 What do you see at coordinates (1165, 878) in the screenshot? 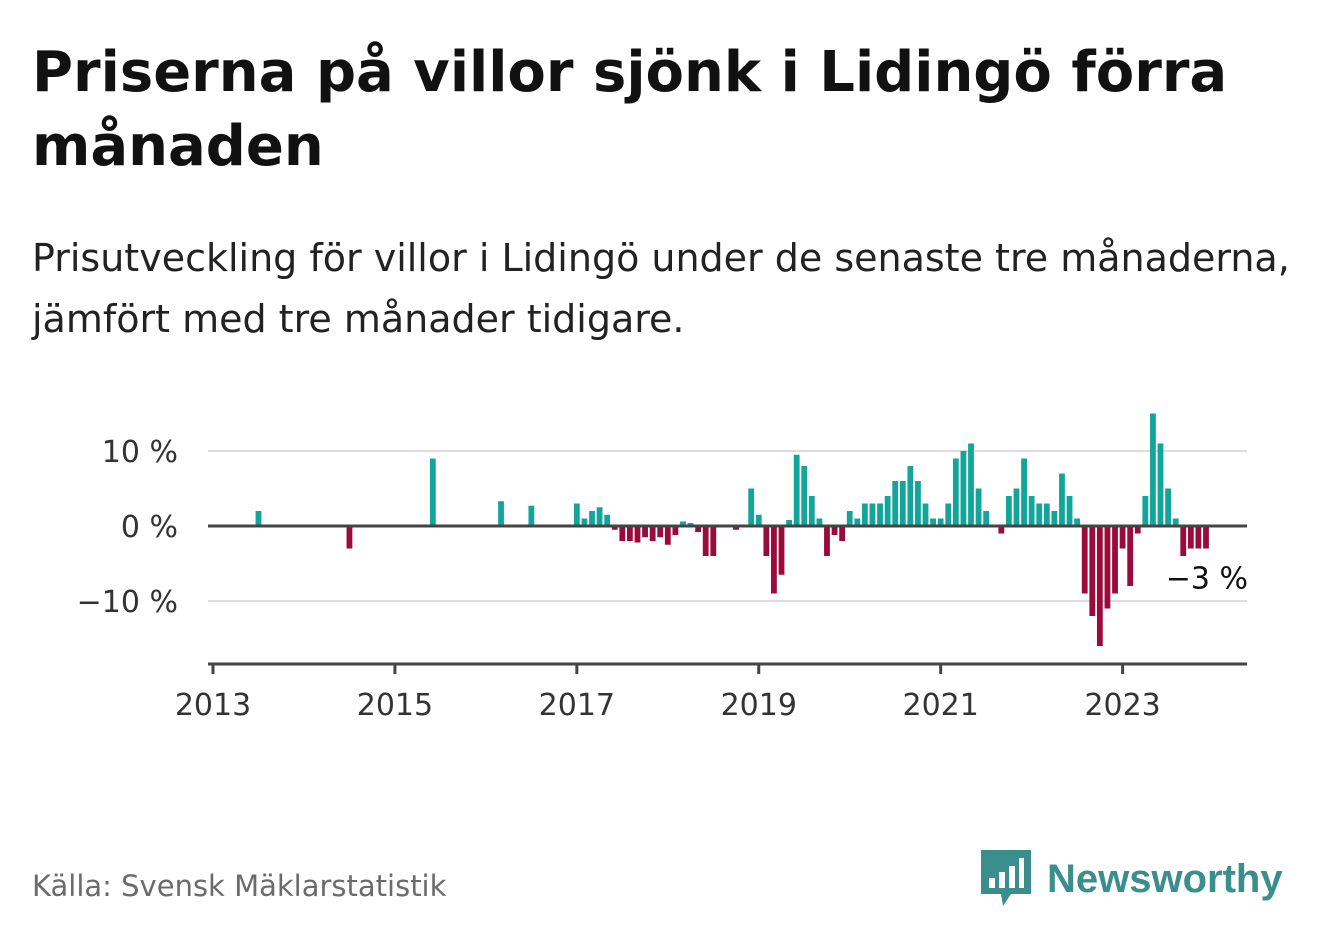
I see `logo-text: Newsworthy` at bounding box center [1165, 878].